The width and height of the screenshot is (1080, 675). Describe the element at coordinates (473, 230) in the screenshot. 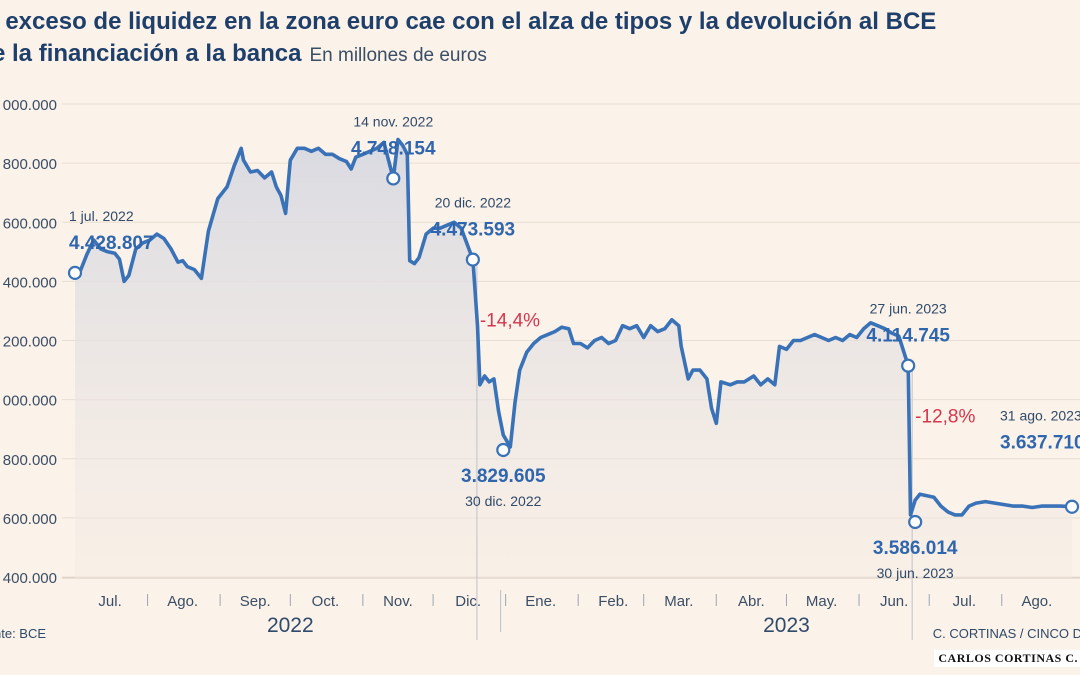

I see `point-value-label: 4.473.593` at that location.